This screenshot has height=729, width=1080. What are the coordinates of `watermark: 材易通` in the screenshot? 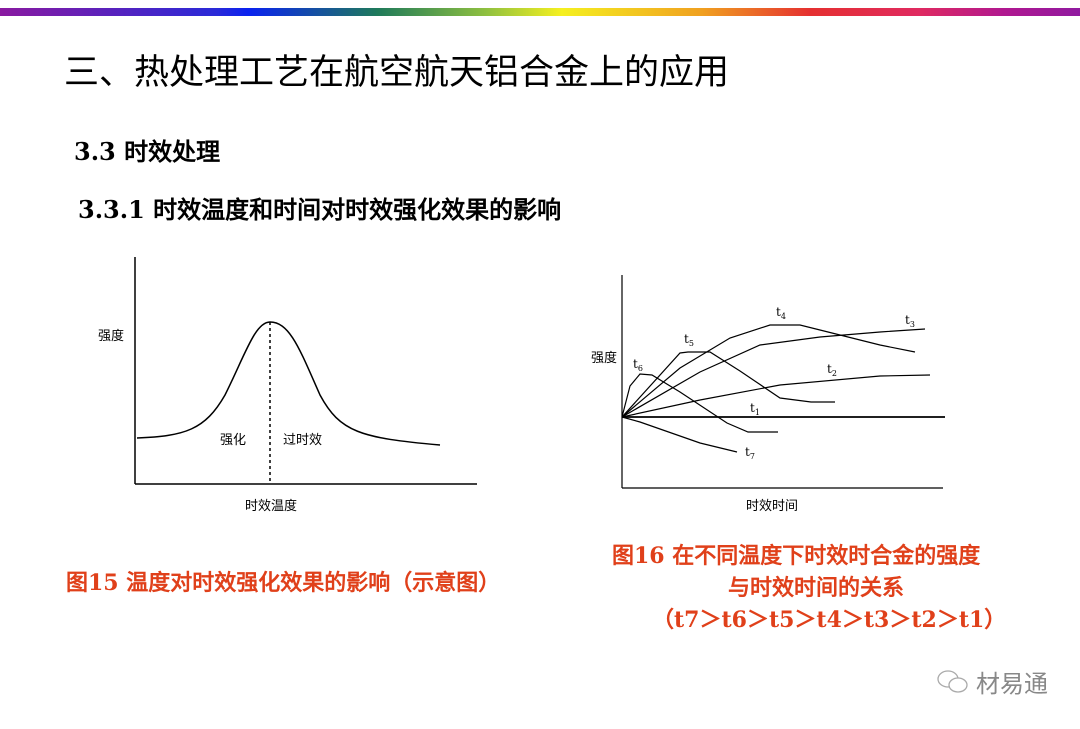 It's located at (992, 681).